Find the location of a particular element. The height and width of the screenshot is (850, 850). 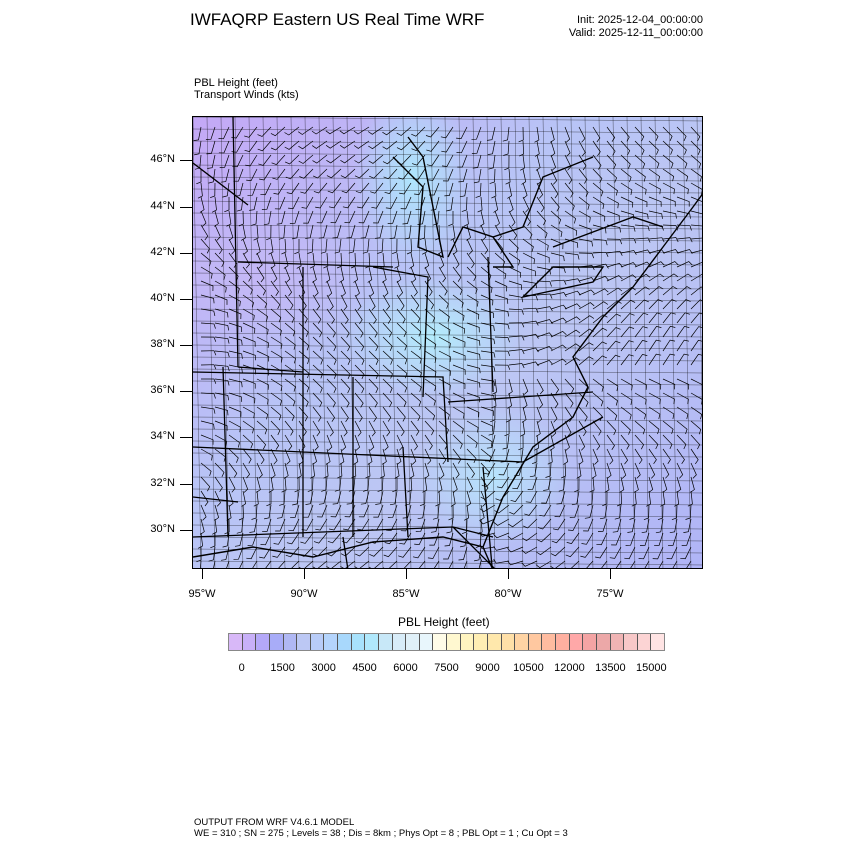

lat-label: 30°N is located at coordinates (162, 529).